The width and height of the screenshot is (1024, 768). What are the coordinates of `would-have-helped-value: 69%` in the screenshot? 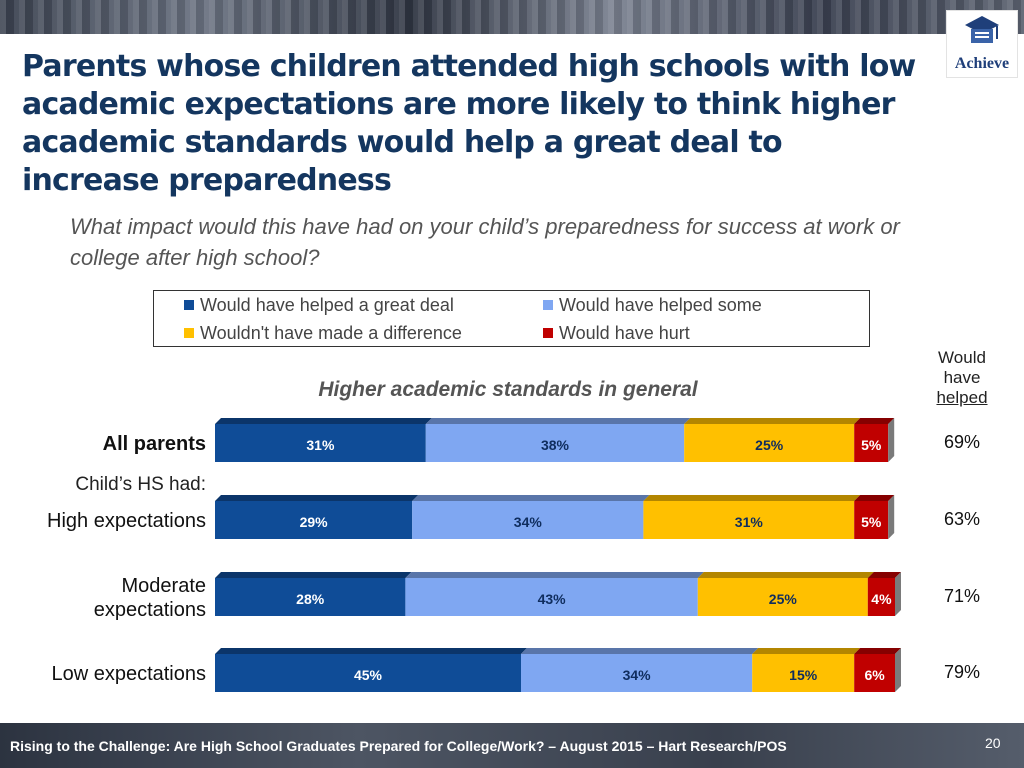 It's located at (962, 442).